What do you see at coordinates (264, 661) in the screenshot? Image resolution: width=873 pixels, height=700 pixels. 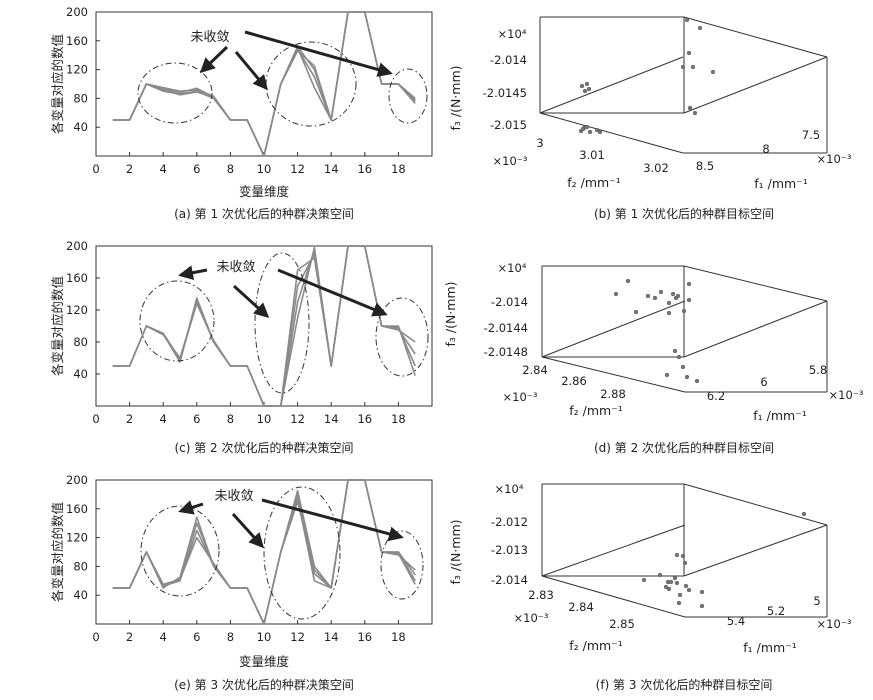 I see `x-axis-label: 变量维度` at bounding box center [264, 661].